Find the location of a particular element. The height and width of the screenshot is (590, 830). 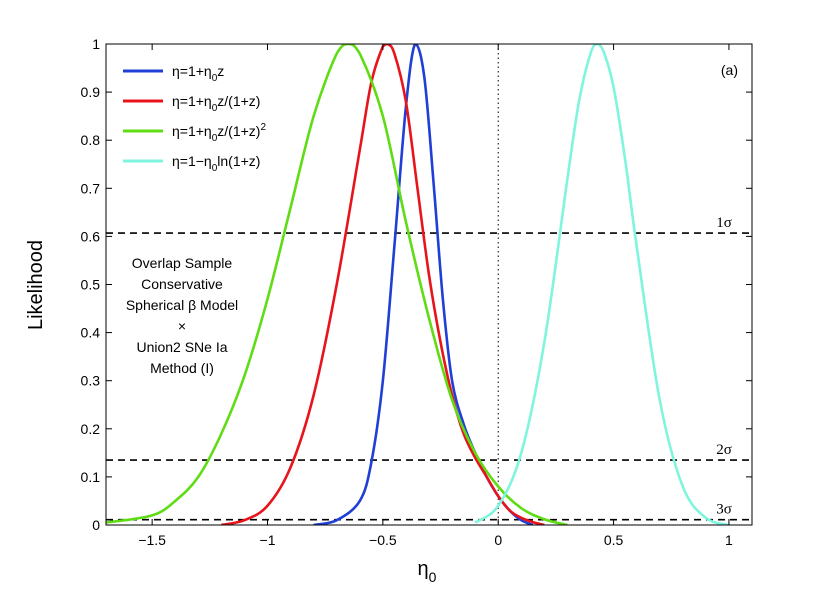

y-tick-label: 1 is located at coordinates (96, 44).